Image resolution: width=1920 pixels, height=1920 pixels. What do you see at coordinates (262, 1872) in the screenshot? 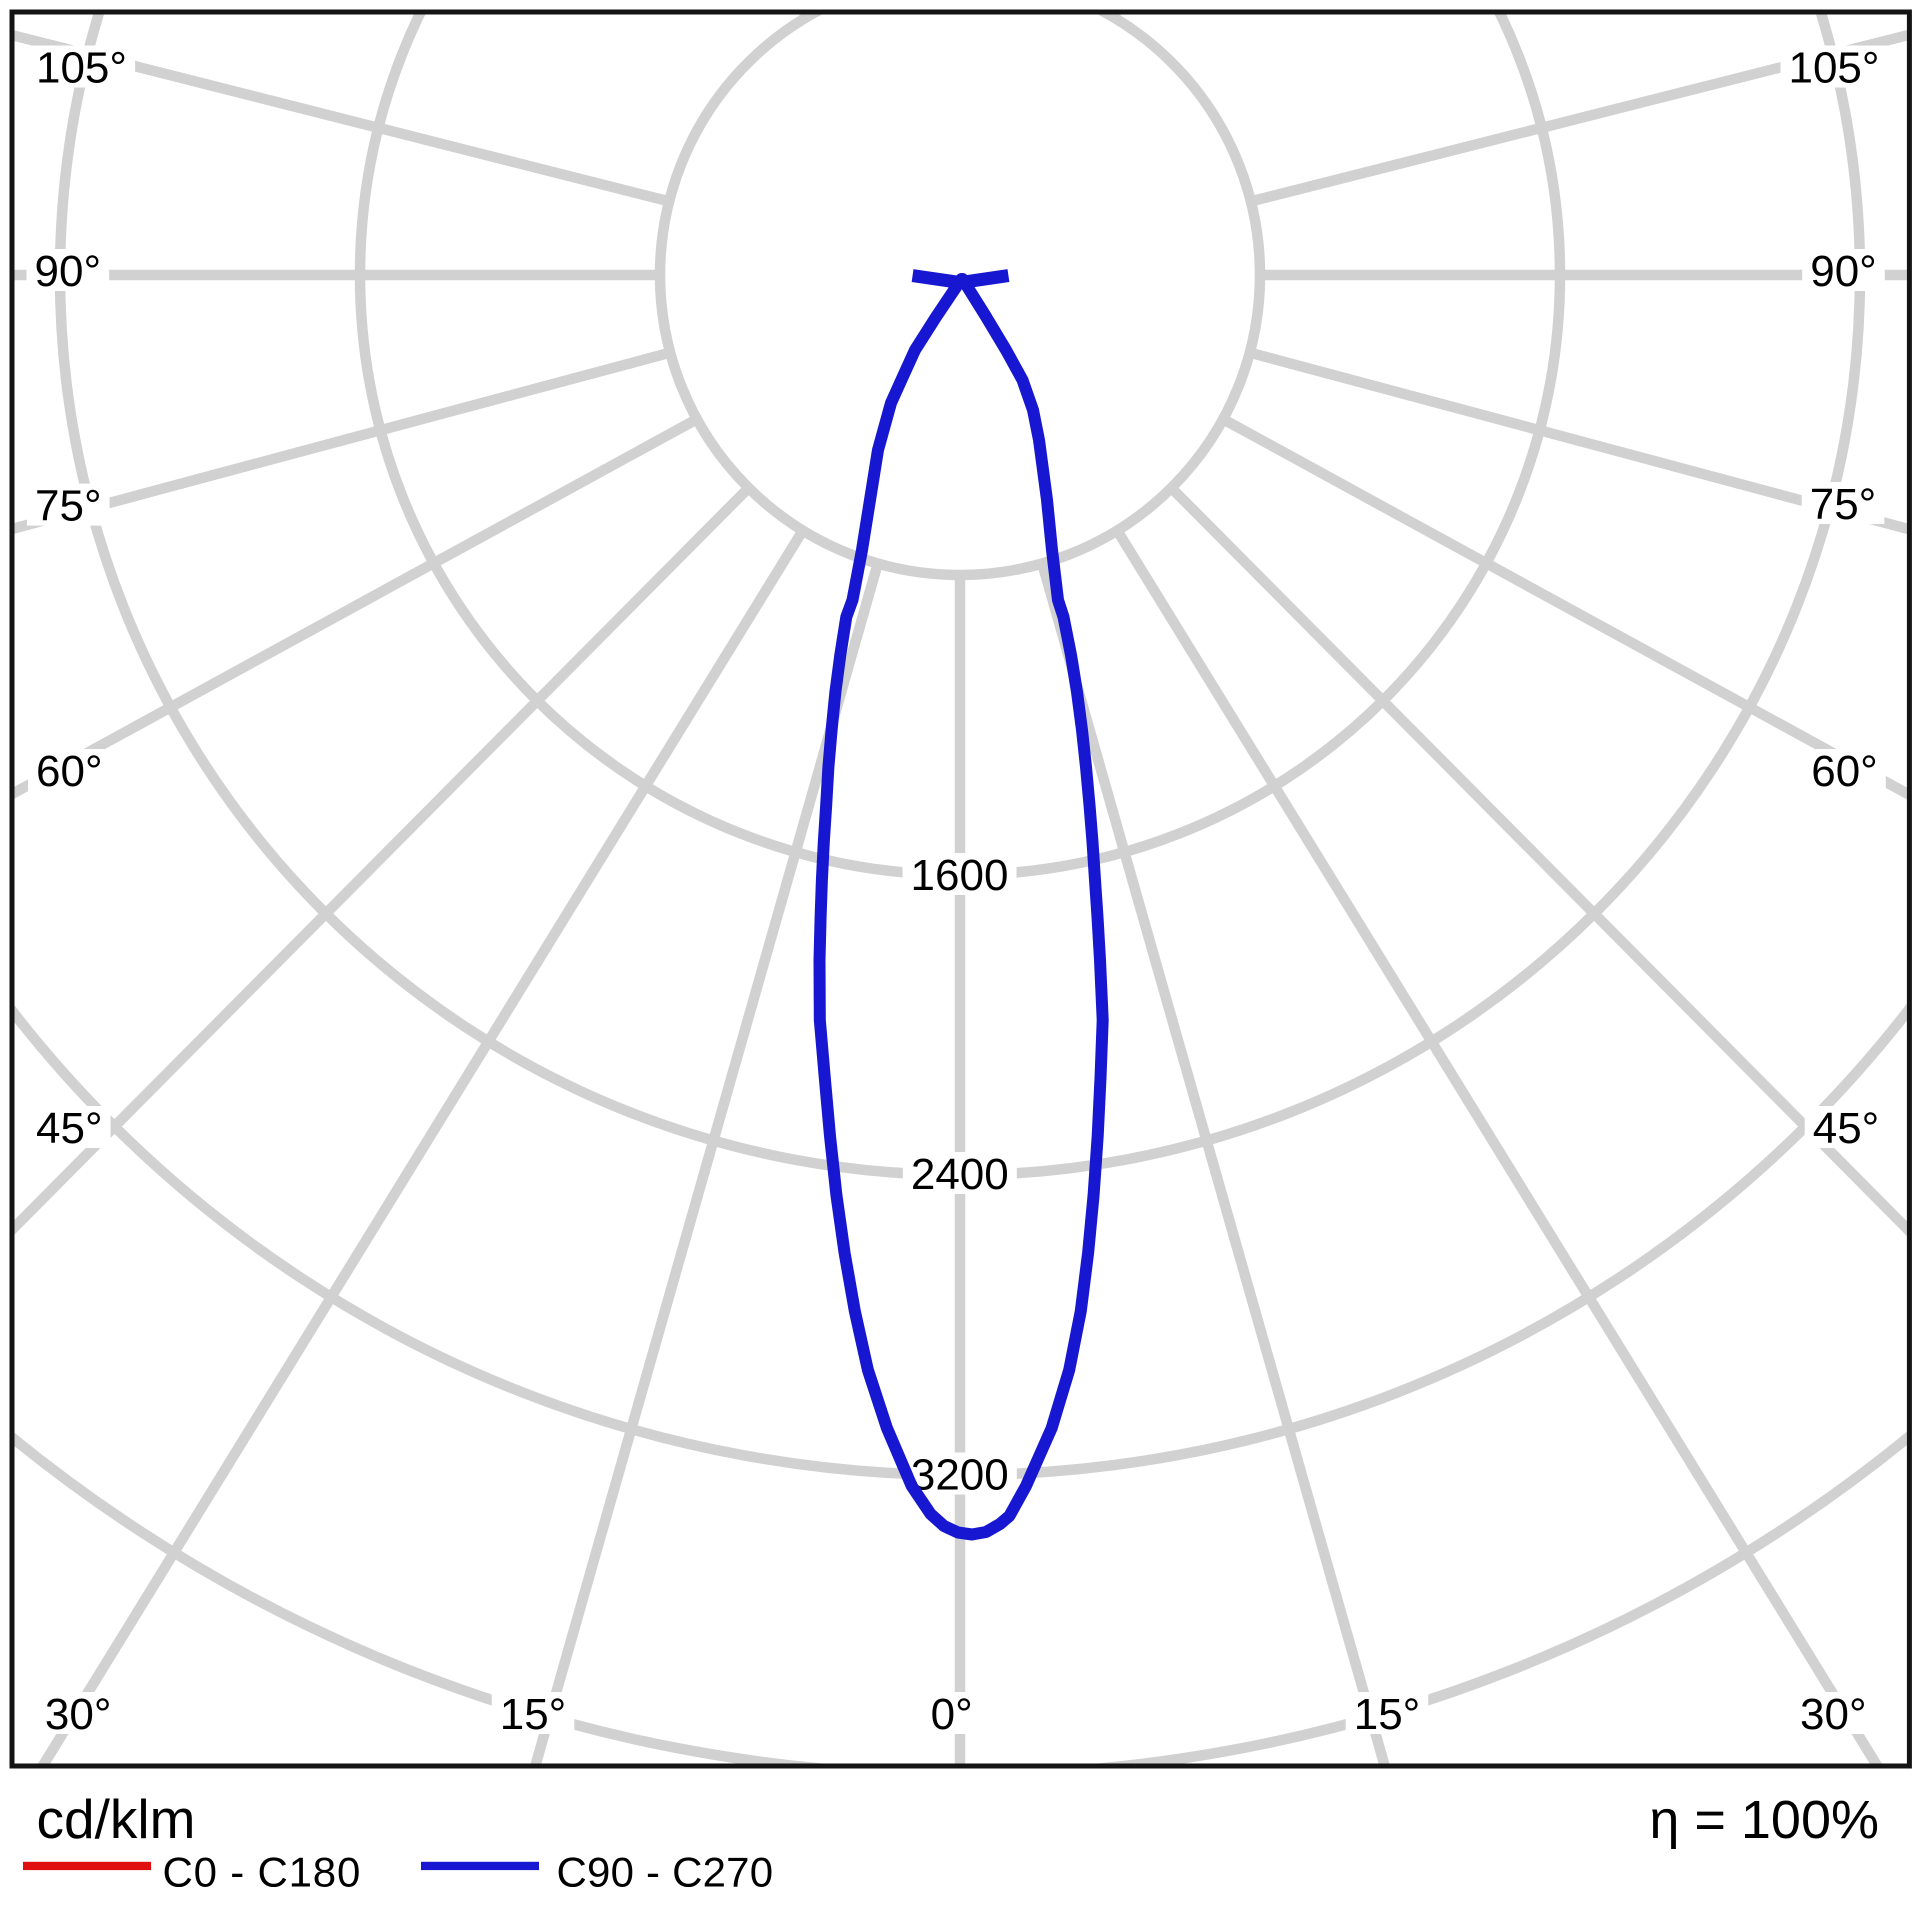
I see `svg-text: C0 - C180` at bounding box center [262, 1872].